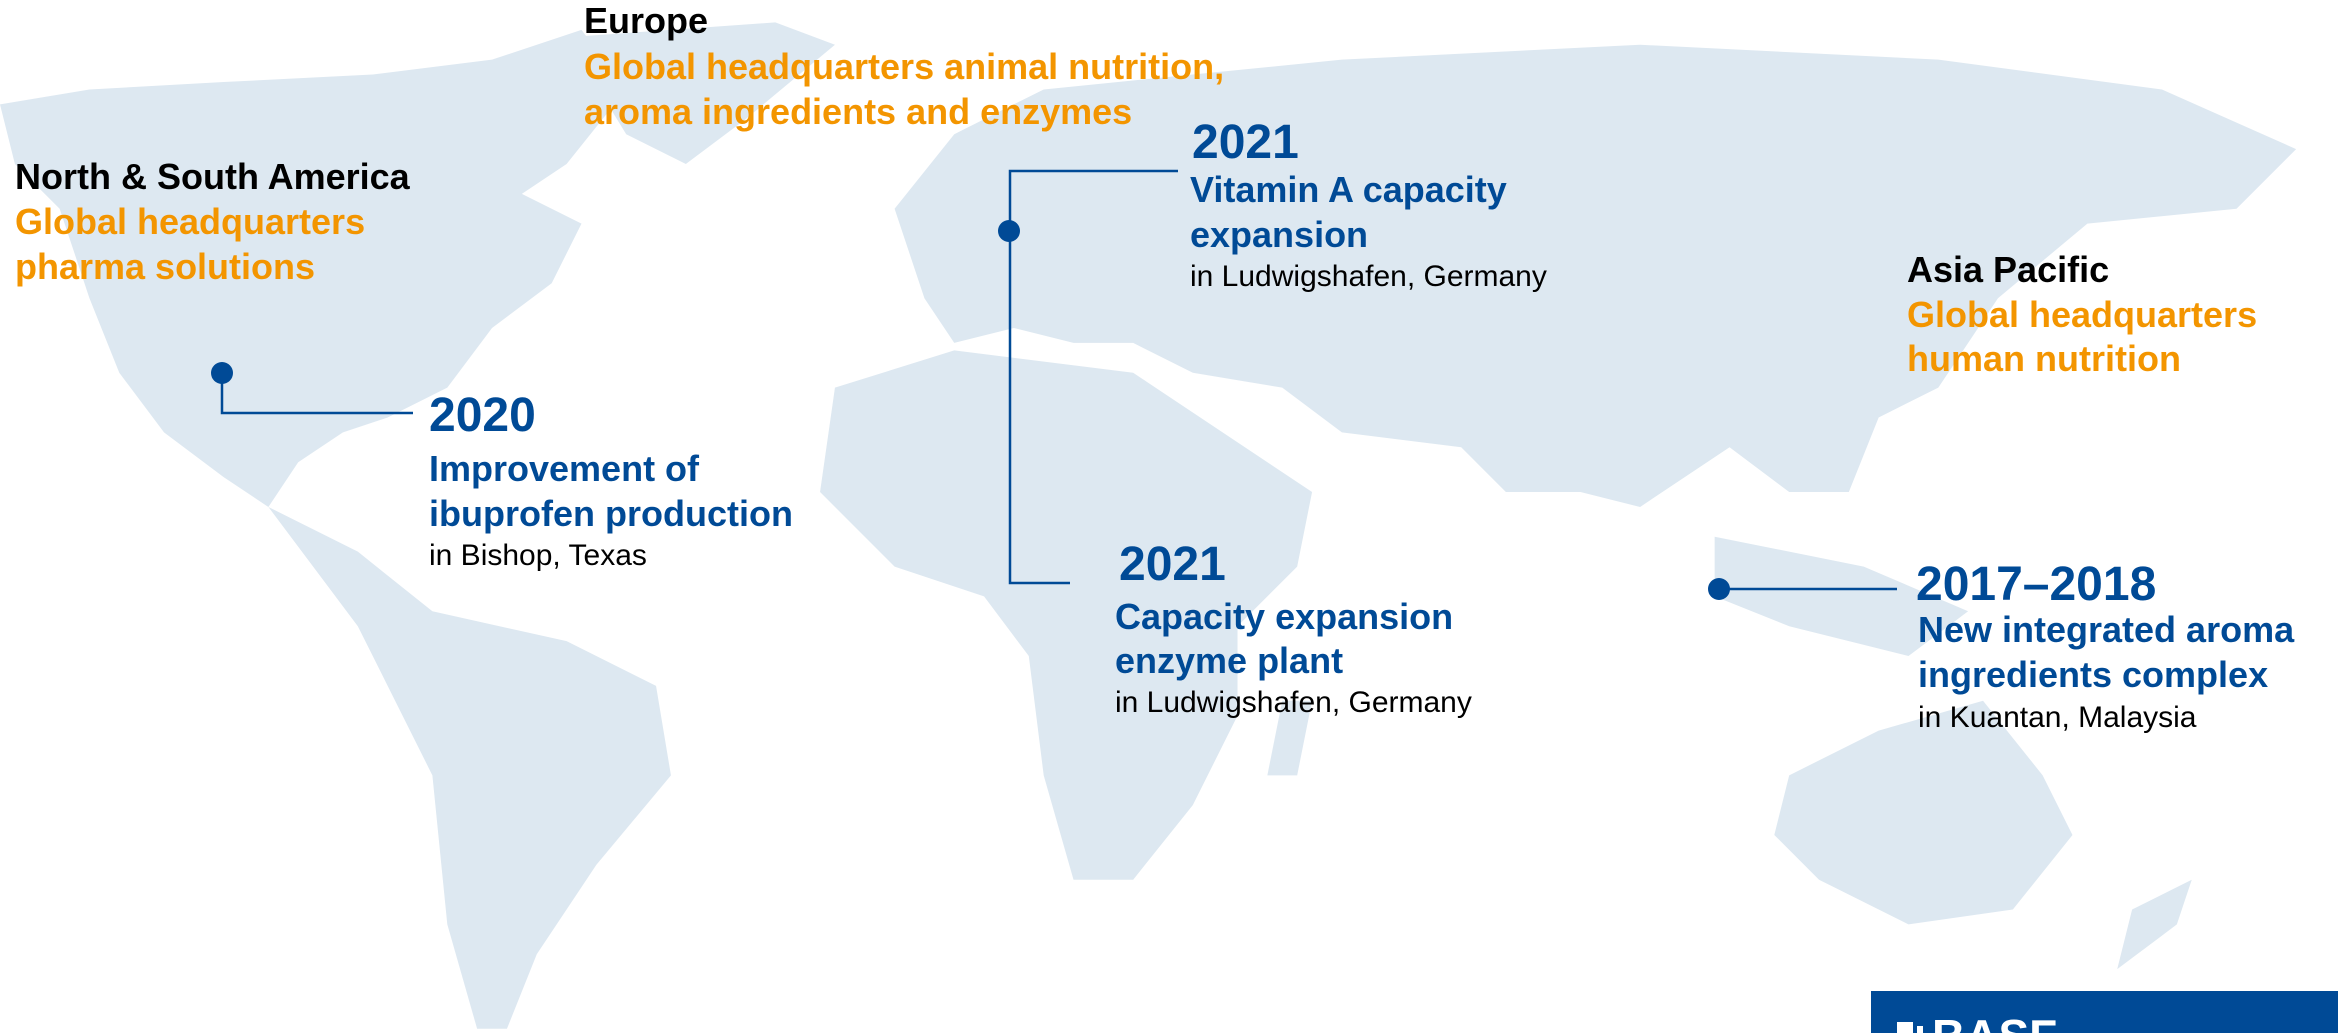  I want to click on new-zealand, so click(2154, 924).